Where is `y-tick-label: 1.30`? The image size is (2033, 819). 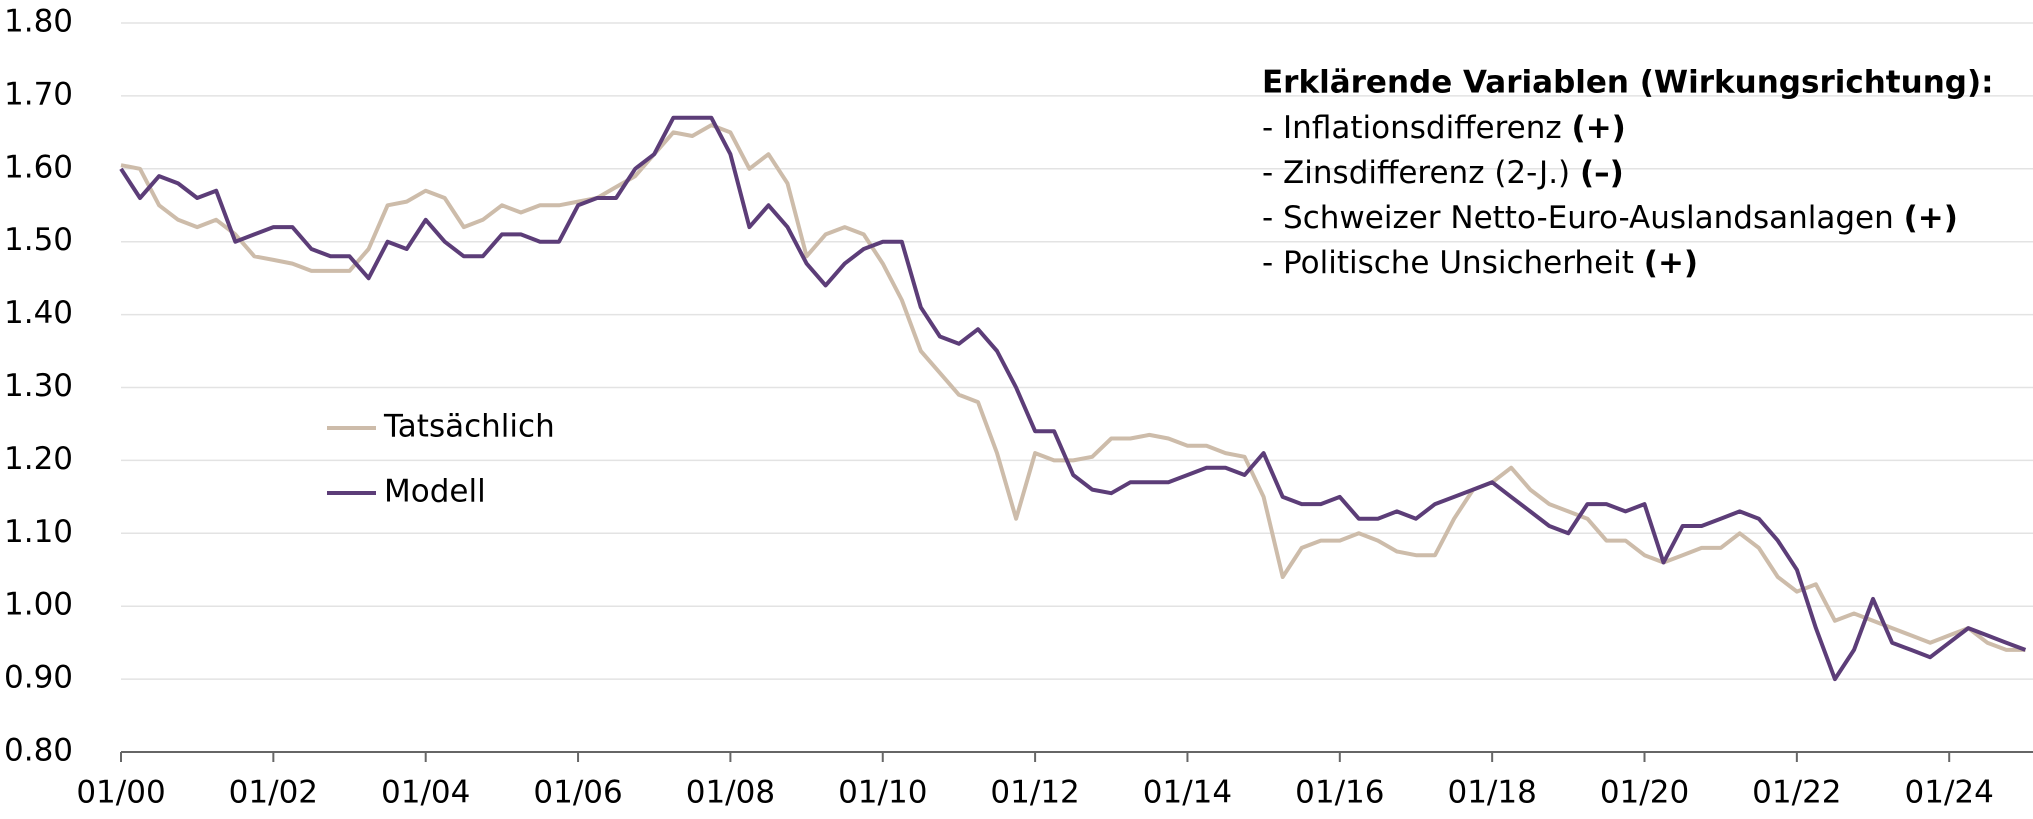 y-tick-label: 1.30 is located at coordinates (38, 386).